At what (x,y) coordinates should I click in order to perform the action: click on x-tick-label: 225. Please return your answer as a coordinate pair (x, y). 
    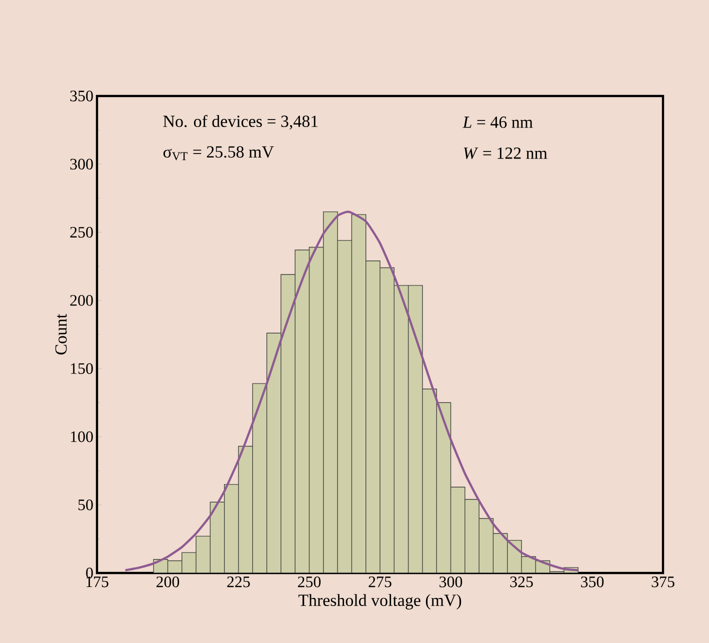
    Looking at the image, I should click on (238, 582).